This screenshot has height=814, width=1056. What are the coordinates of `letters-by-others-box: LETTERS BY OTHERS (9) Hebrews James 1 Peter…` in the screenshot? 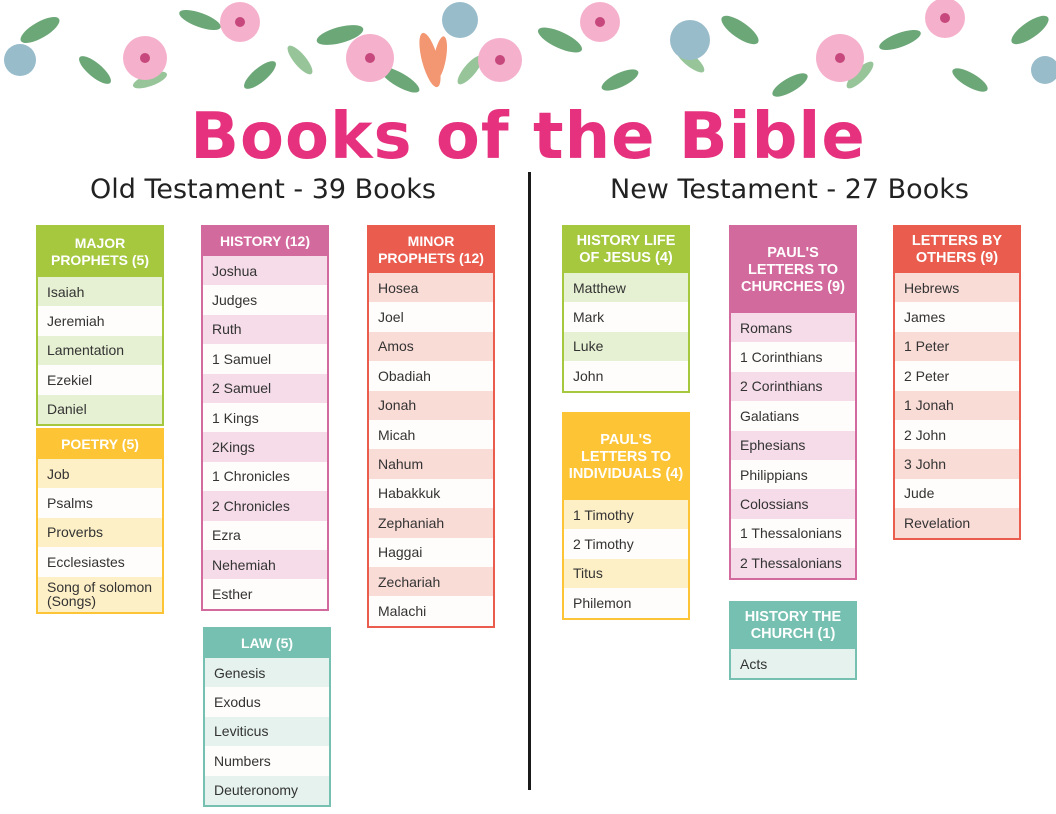 It's located at (957, 382).